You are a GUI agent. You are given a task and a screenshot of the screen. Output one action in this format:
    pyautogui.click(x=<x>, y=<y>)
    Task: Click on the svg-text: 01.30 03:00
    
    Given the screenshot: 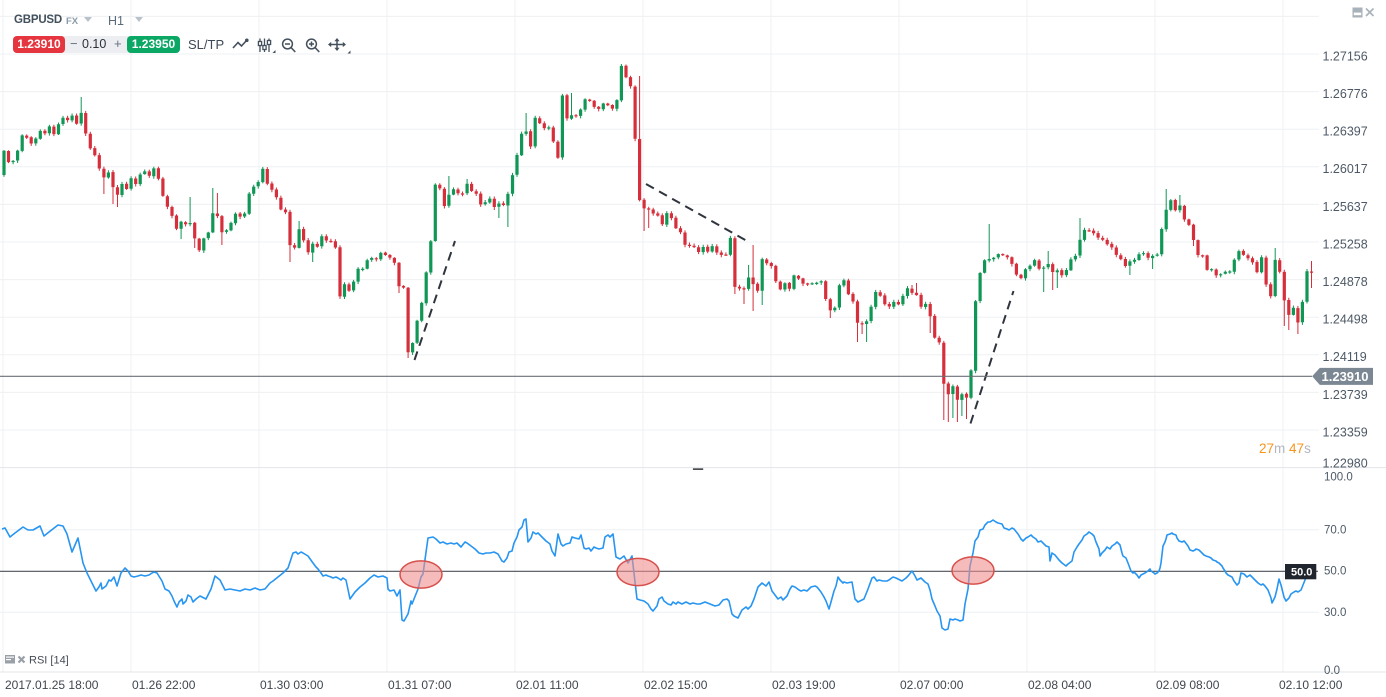 What is the action you would take?
    pyautogui.click(x=292, y=685)
    